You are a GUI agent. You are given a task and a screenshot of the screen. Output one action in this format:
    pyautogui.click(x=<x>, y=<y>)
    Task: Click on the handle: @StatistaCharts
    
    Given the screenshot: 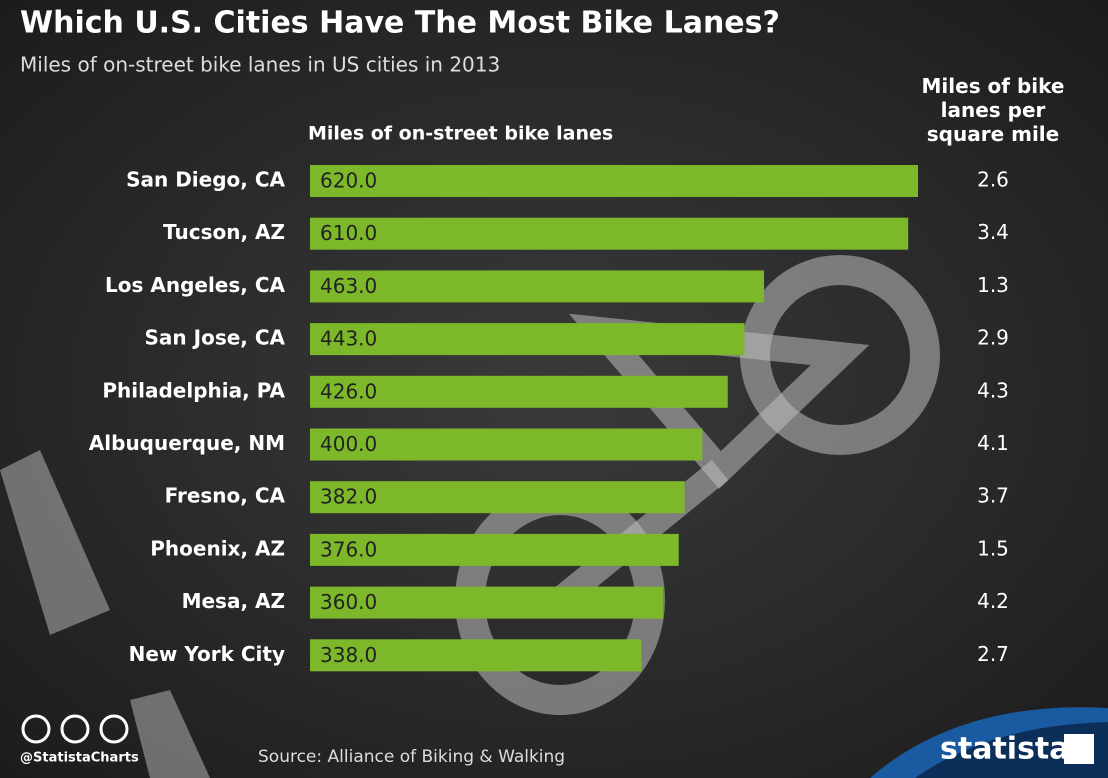 What is the action you would take?
    pyautogui.click(x=79, y=758)
    